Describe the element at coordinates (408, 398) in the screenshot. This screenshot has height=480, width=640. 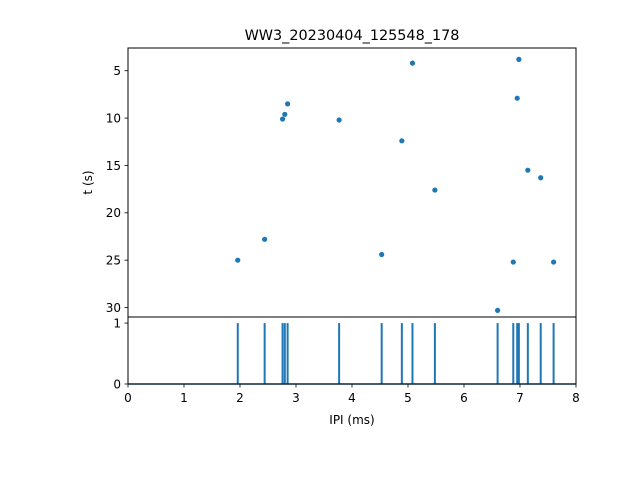
I see `x-tick-label-5: 5` at that location.